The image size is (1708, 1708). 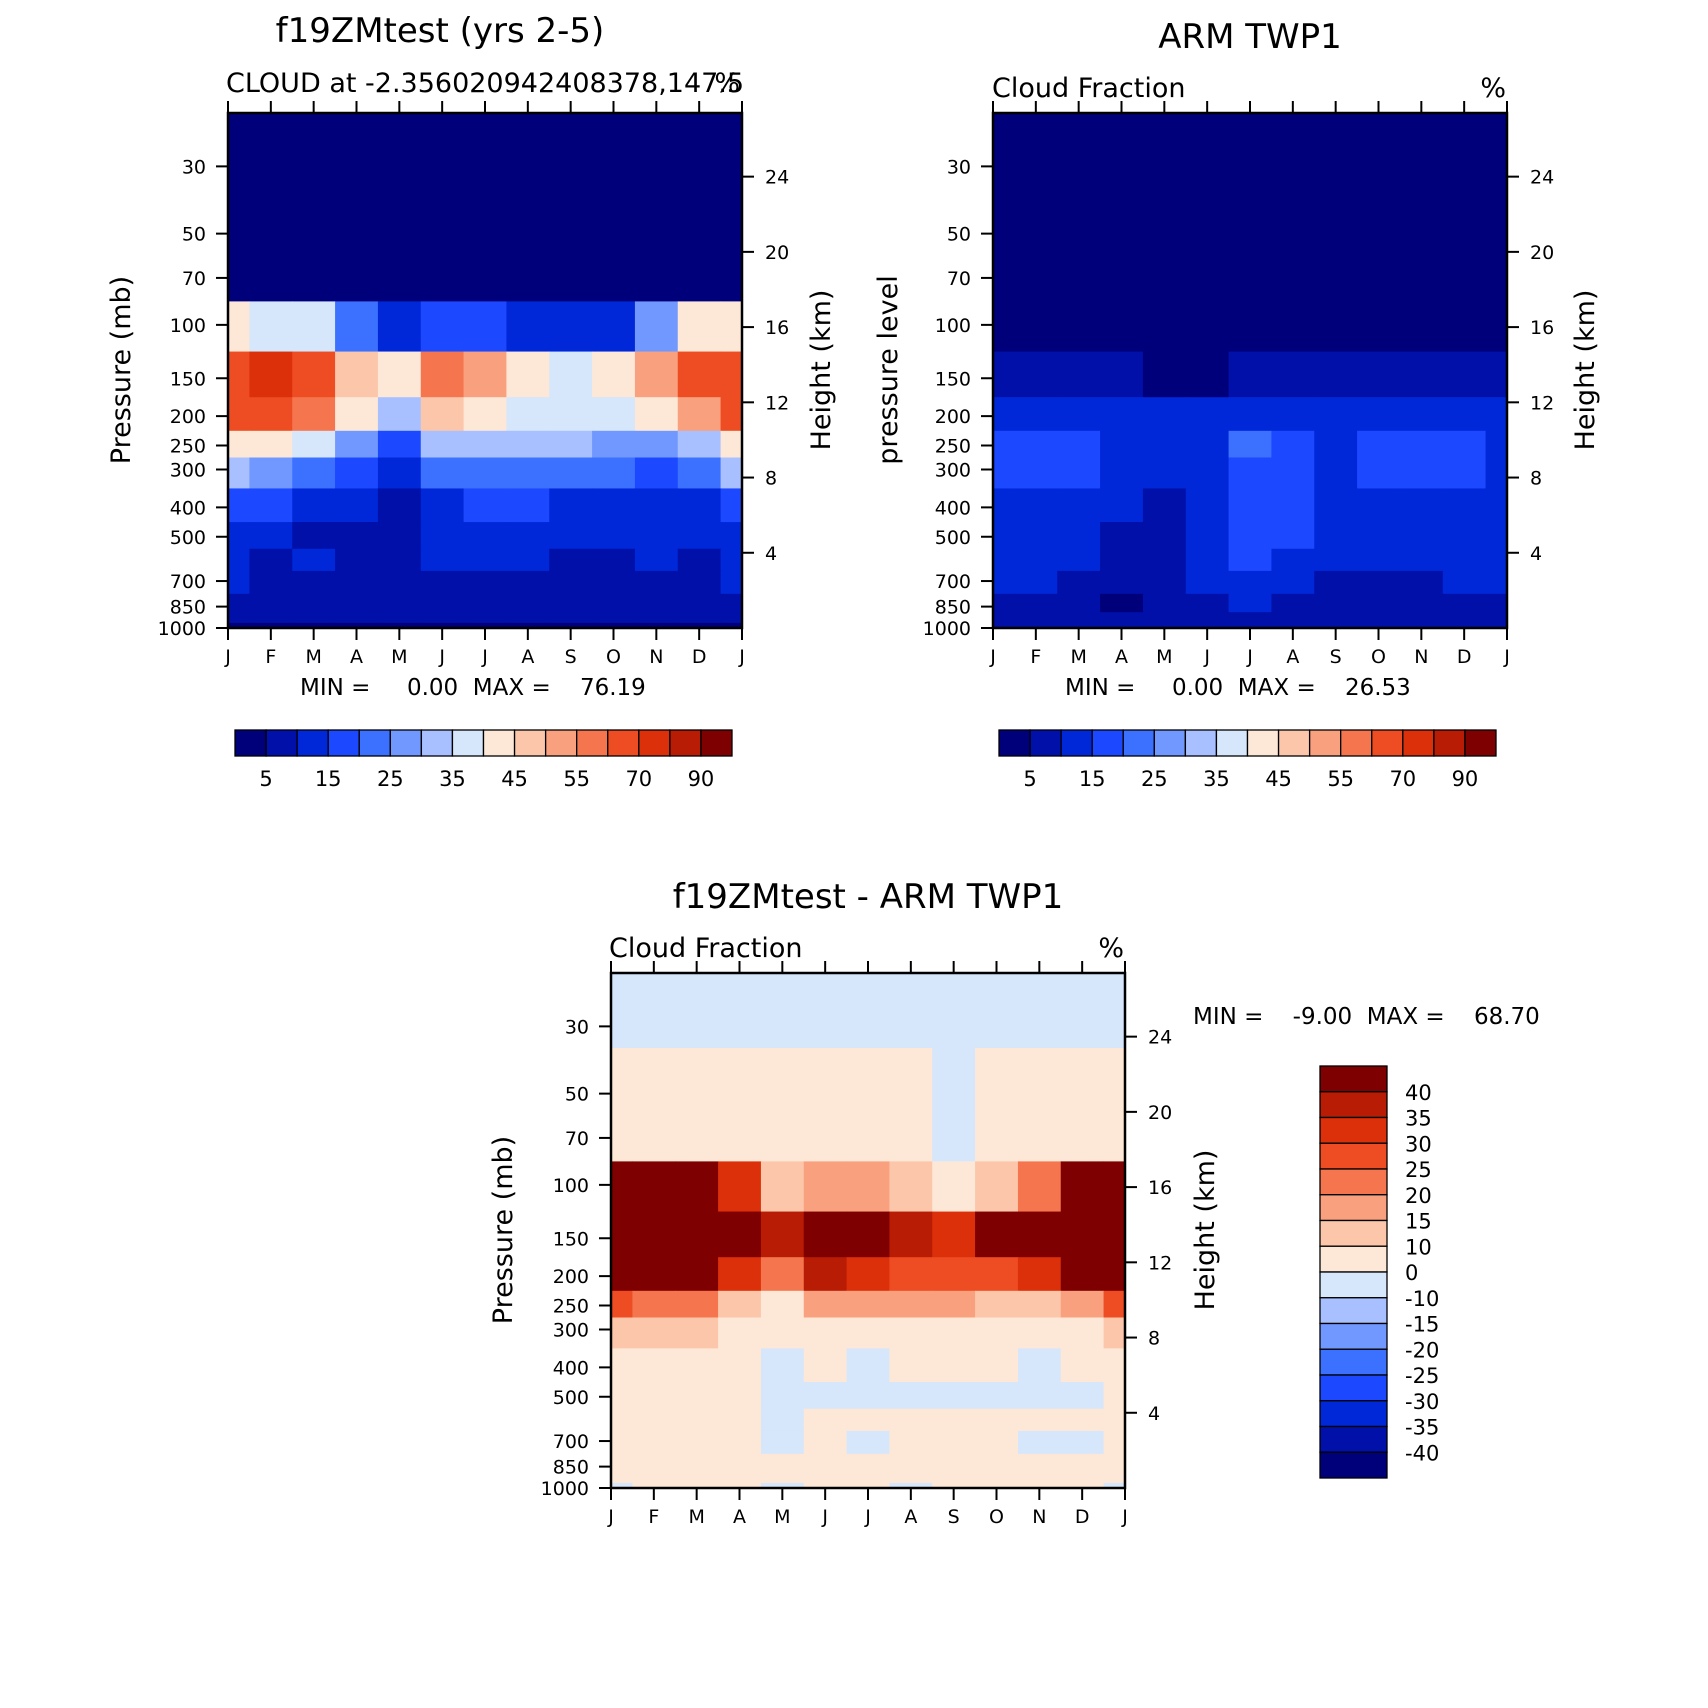 What do you see at coordinates (953, 447) in the screenshot?
I see `y-tick-label: 250` at bounding box center [953, 447].